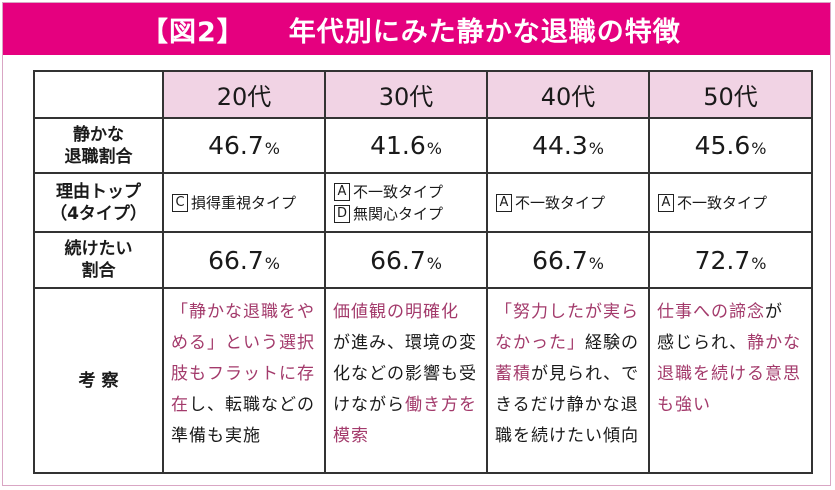 This screenshot has width=835, height=490. What do you see at coordinates (244, 94) in the screenshot?
I see `column-header-20s: 20代` at bounding box center [244, 94].